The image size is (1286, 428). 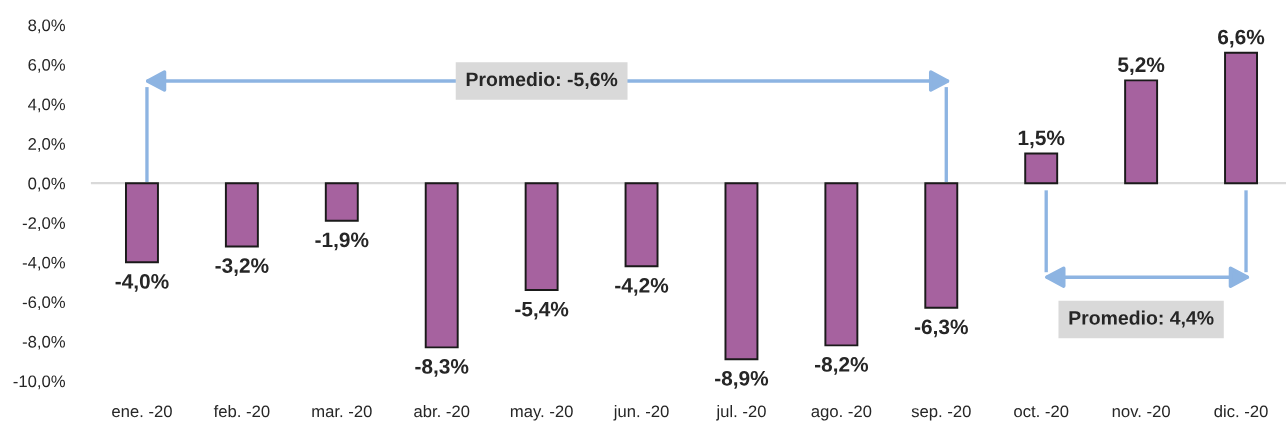 What do you see at coordinates (47, 145) in the screenshot?
I see `y-tick-label: 2,0%` at bounding box center [47, 145].